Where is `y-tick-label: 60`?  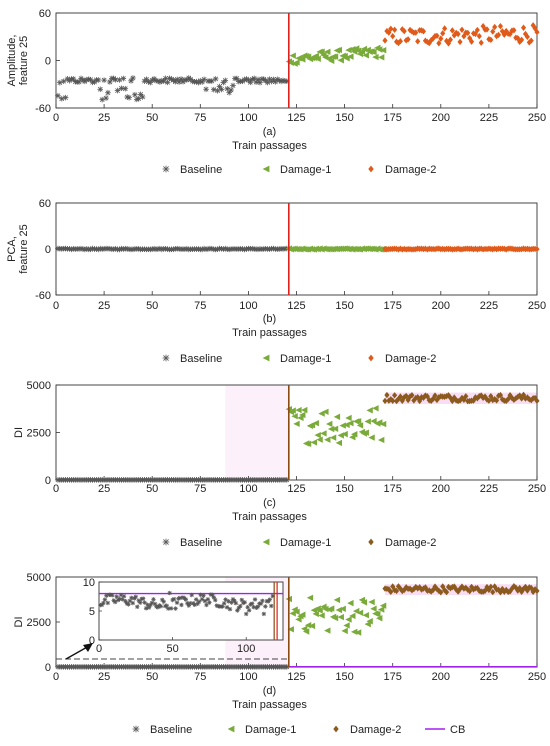 y-tick-label: 60 is located at coordinates (45, 204).